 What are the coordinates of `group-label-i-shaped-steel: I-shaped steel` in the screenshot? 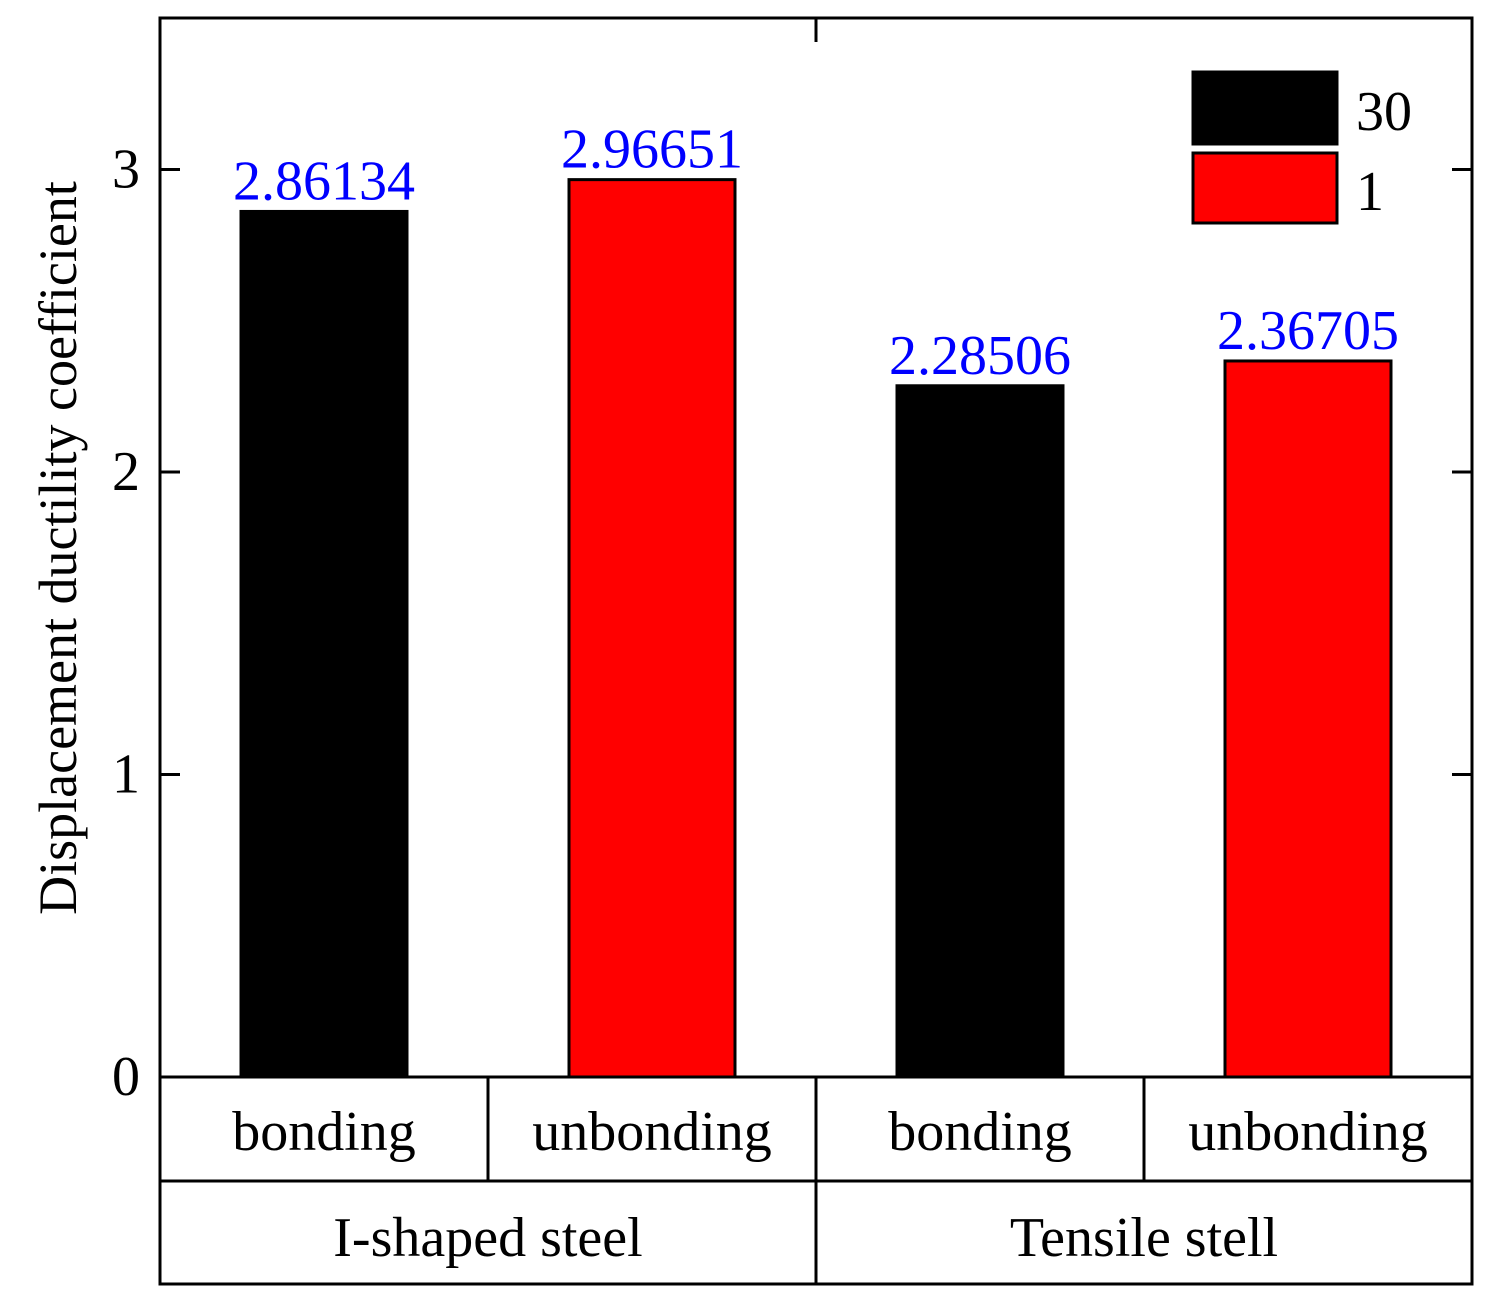 It's located at (487, 1238).